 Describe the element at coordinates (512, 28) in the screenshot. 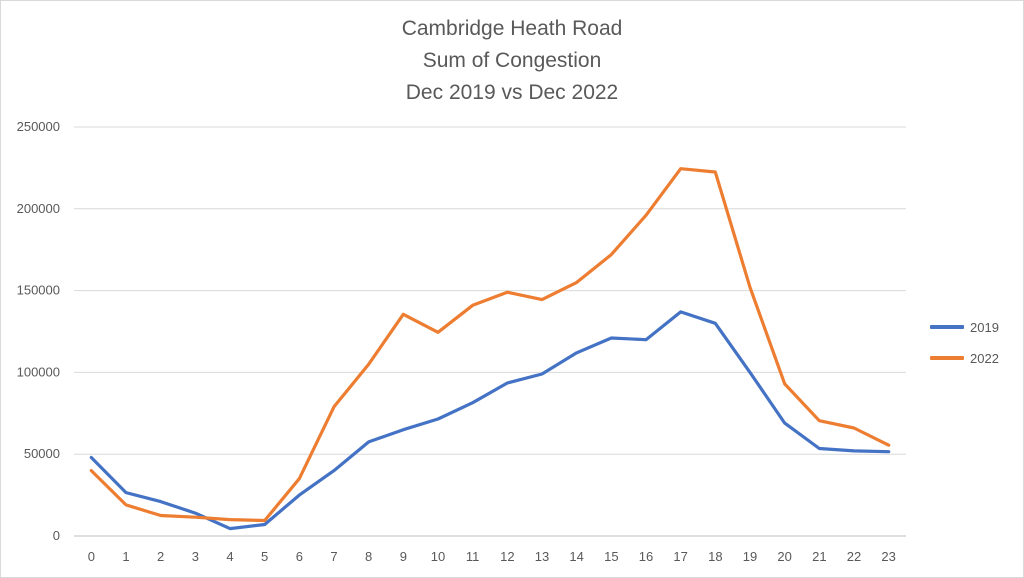

I see `chart-title-line-1: Cambridge Heath Road` at that location.